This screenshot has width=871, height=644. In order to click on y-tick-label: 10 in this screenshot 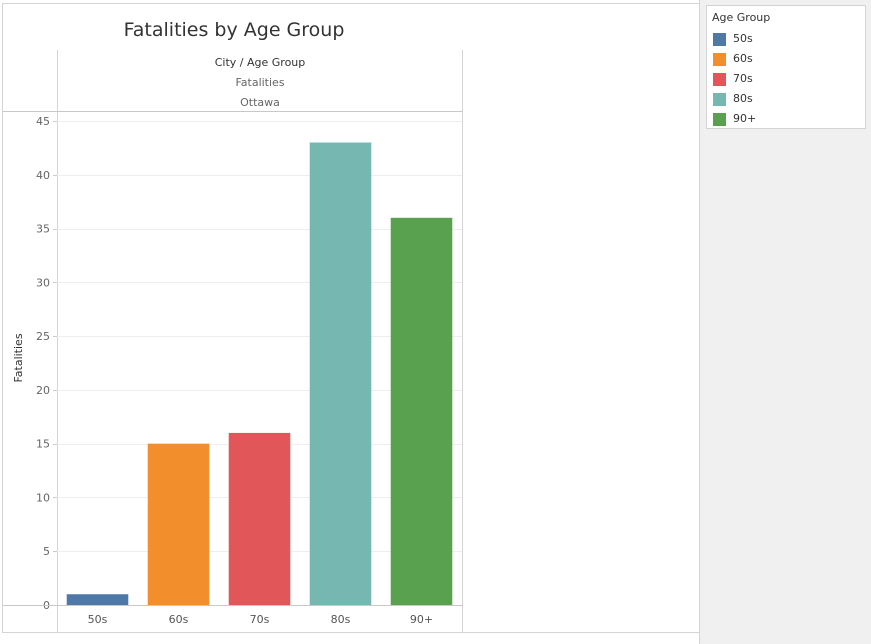, I will do `click(43, 497)`.